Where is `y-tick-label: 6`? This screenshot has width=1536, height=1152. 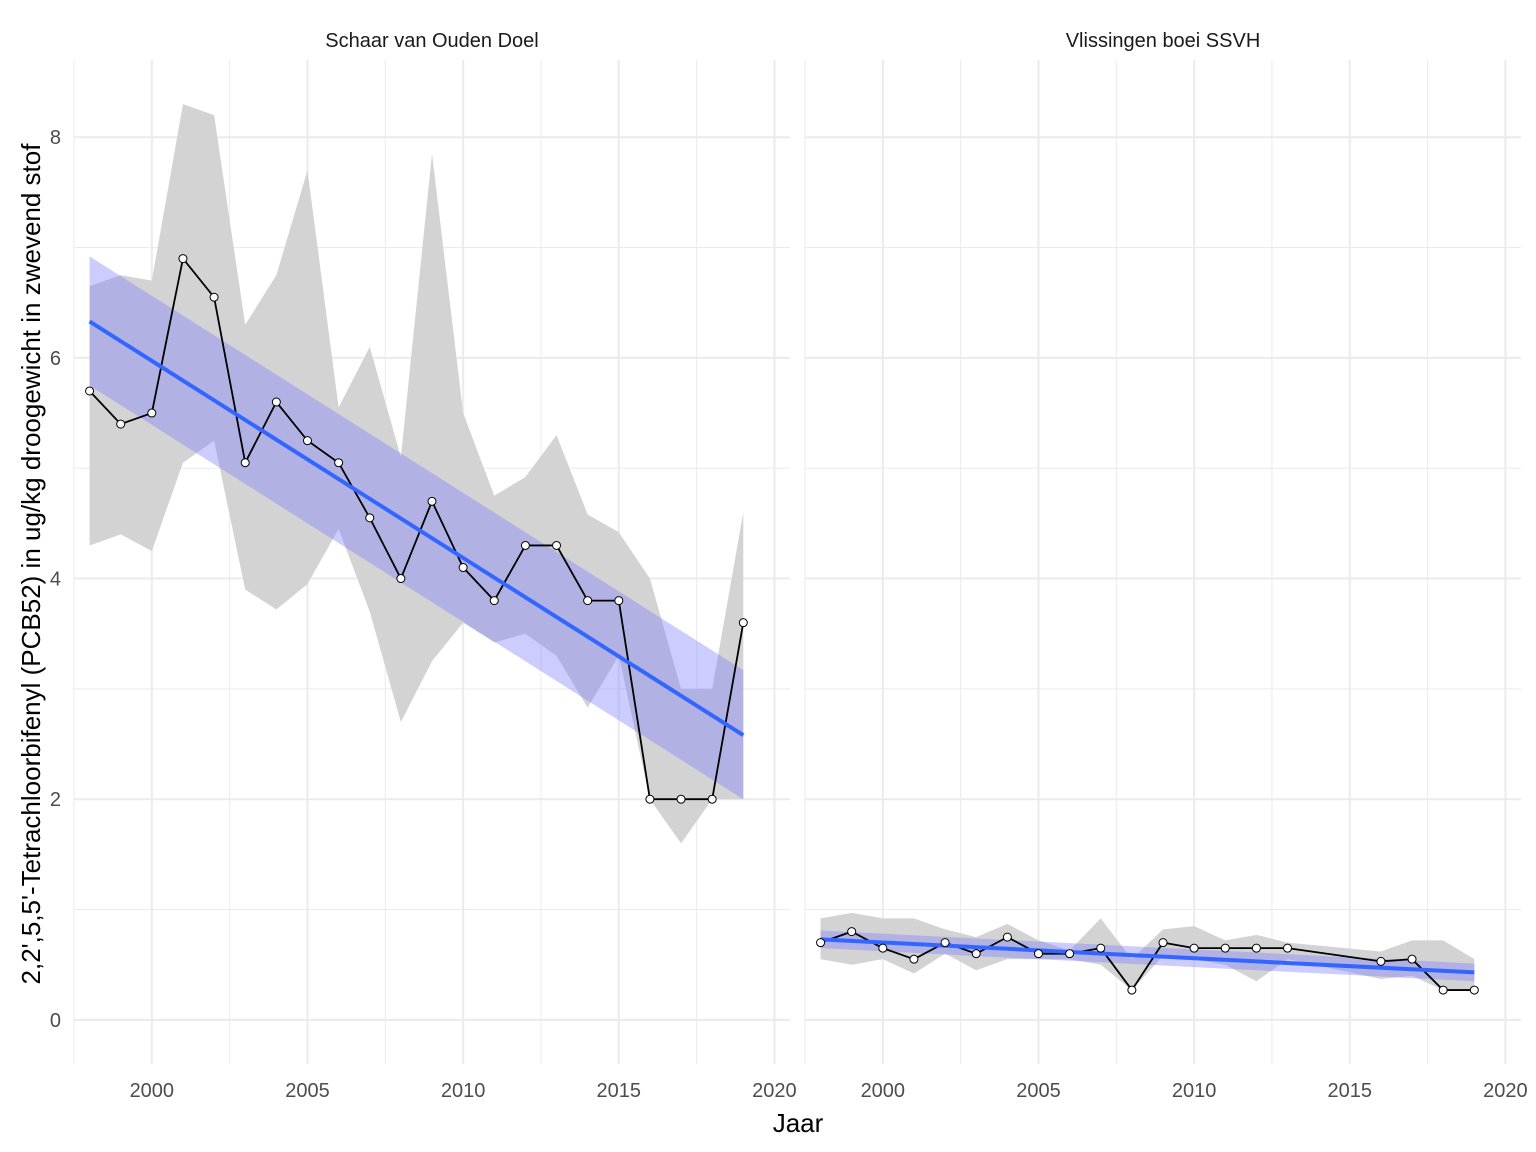
y-tick-label: 6 is located at coordinates (55, 359).